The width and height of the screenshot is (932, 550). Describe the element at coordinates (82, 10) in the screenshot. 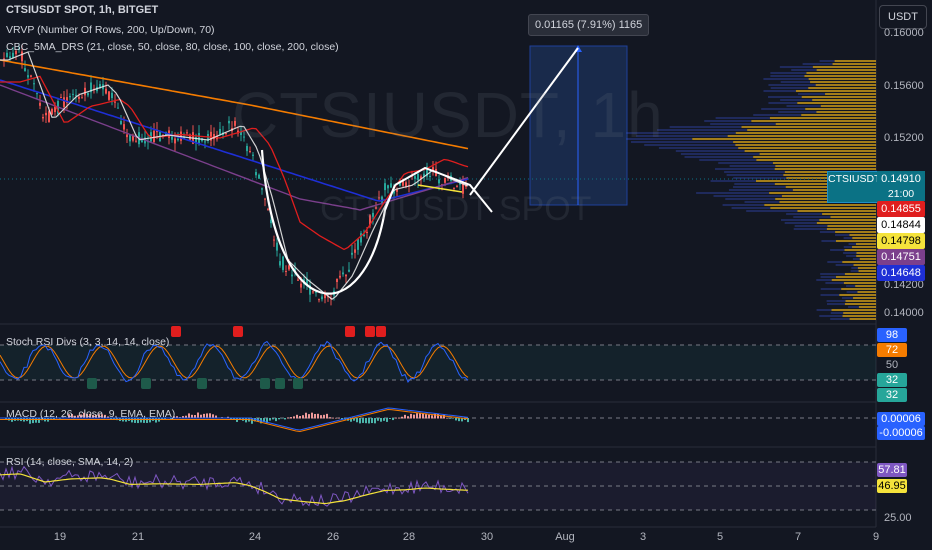

I see `symbol-title: CTSIUSDT SPOT, 1h, BITGET` at that location.